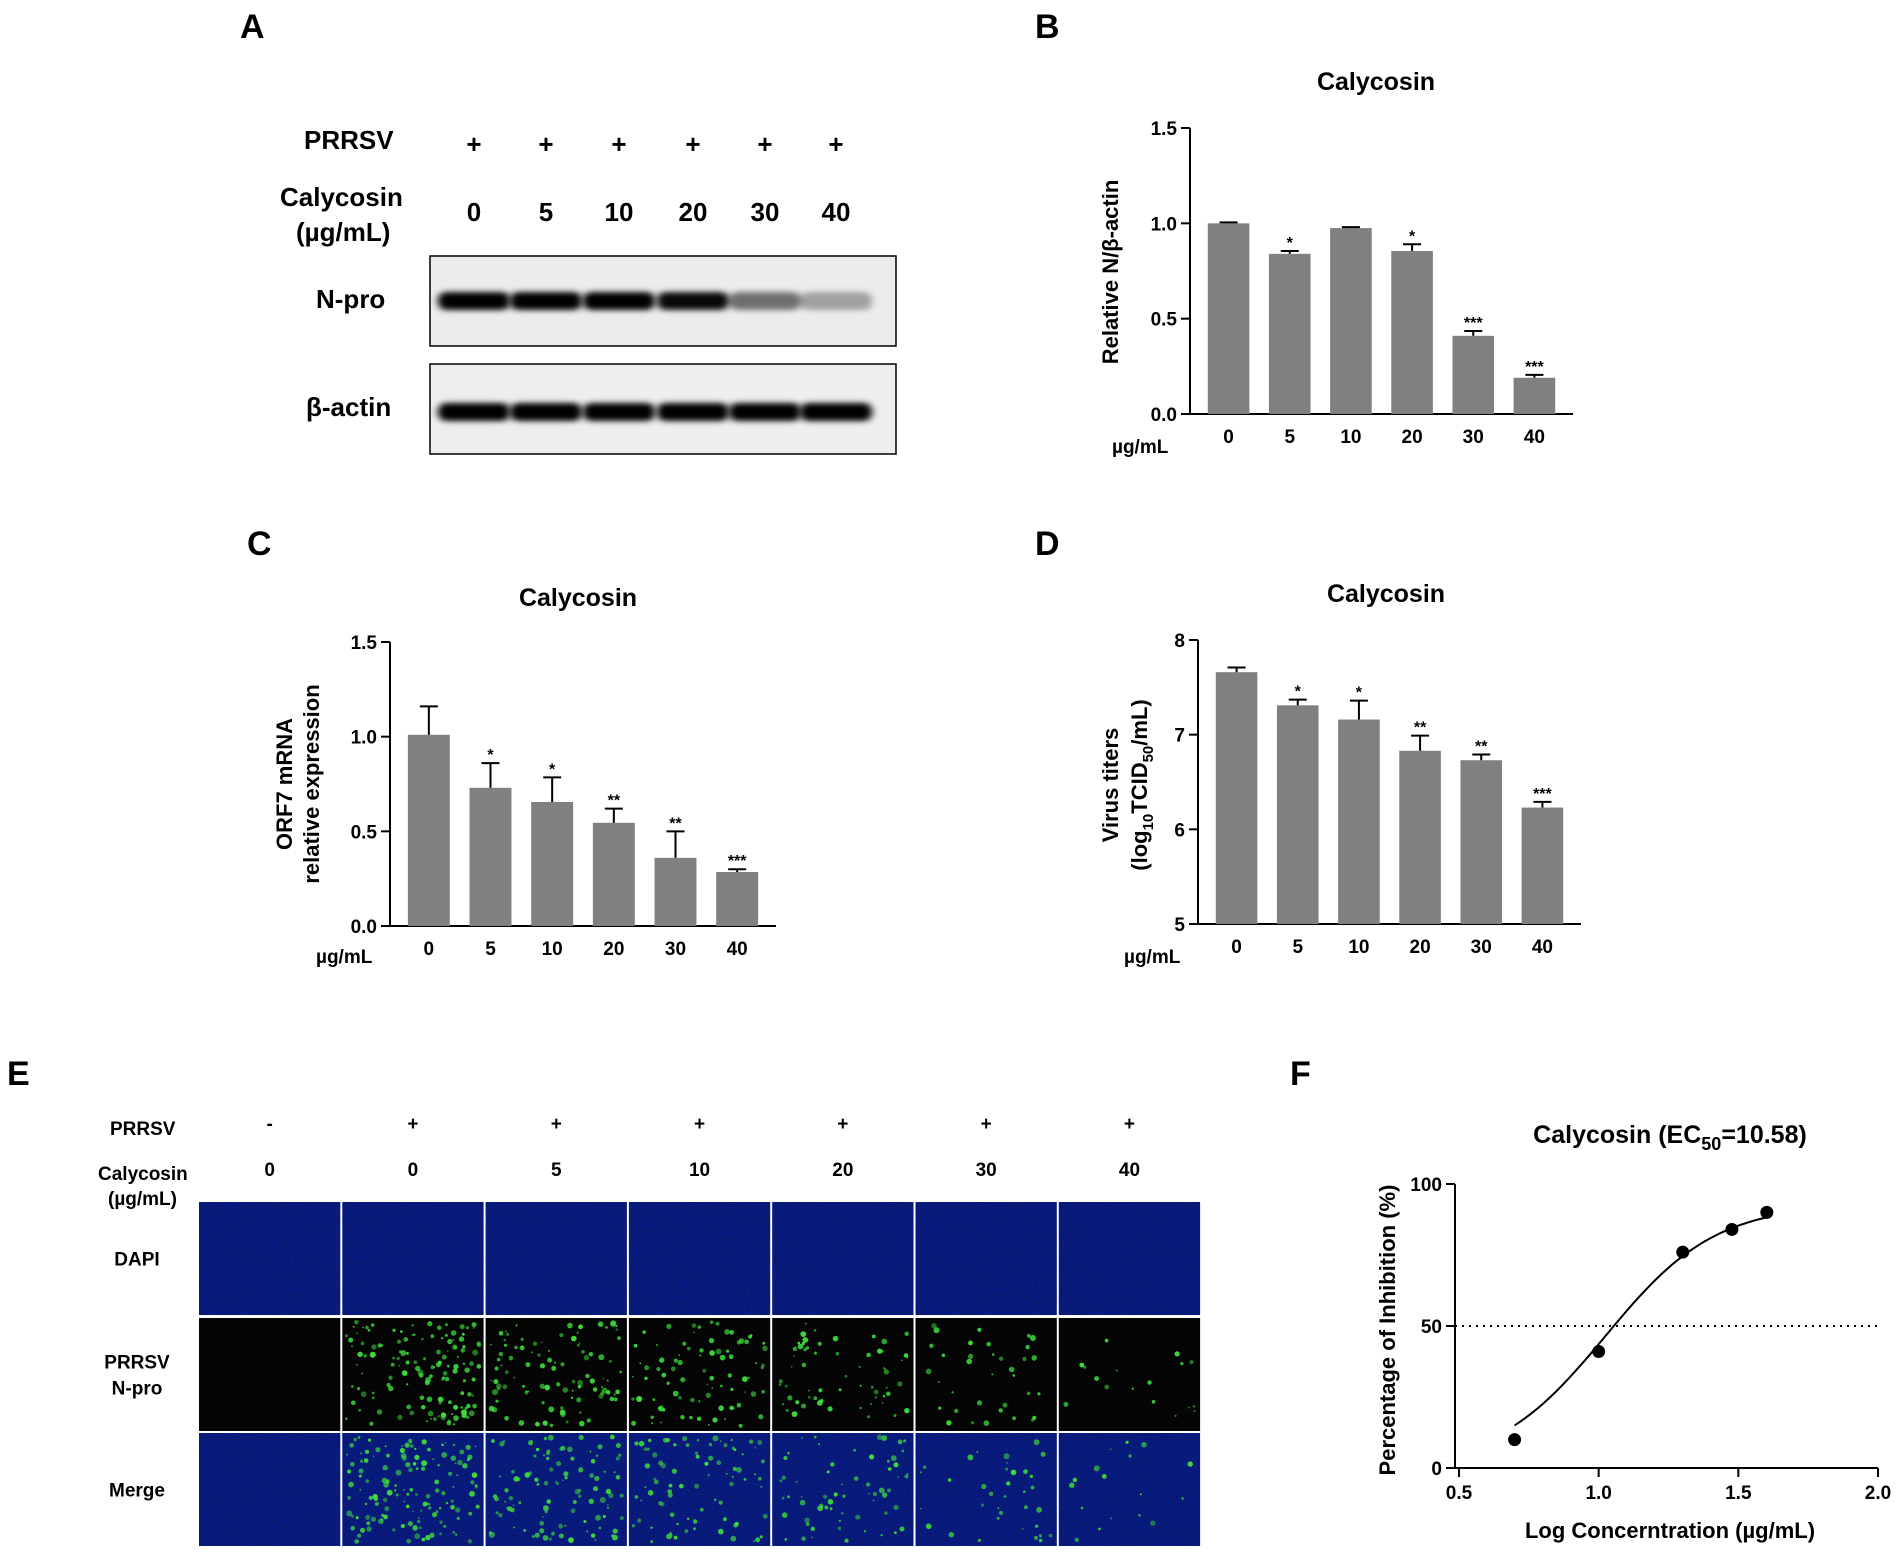  I want to click on nuclei-texture, so click(843, 1258).